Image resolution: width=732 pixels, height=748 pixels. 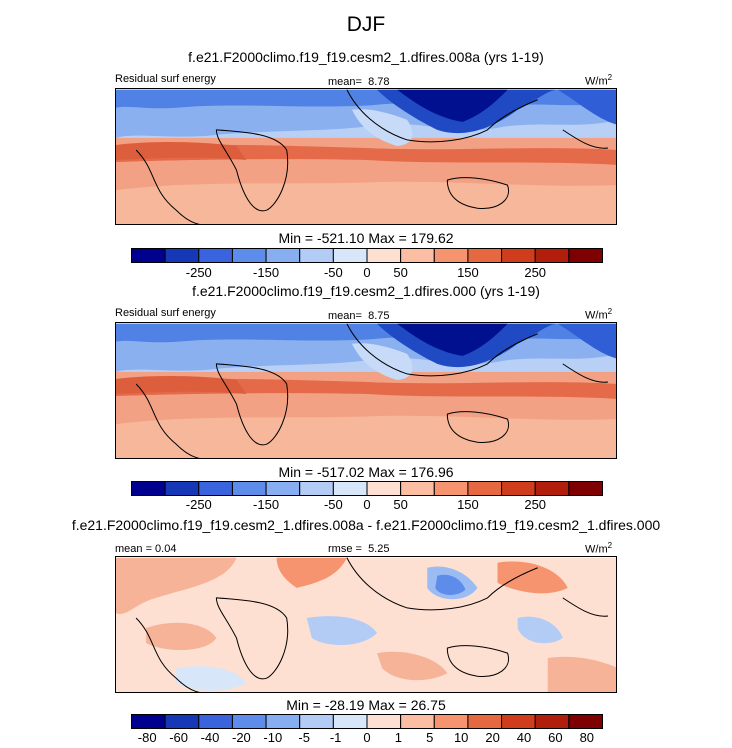 I want to click on panel-1-colorbar, so click(x=367, y=255).